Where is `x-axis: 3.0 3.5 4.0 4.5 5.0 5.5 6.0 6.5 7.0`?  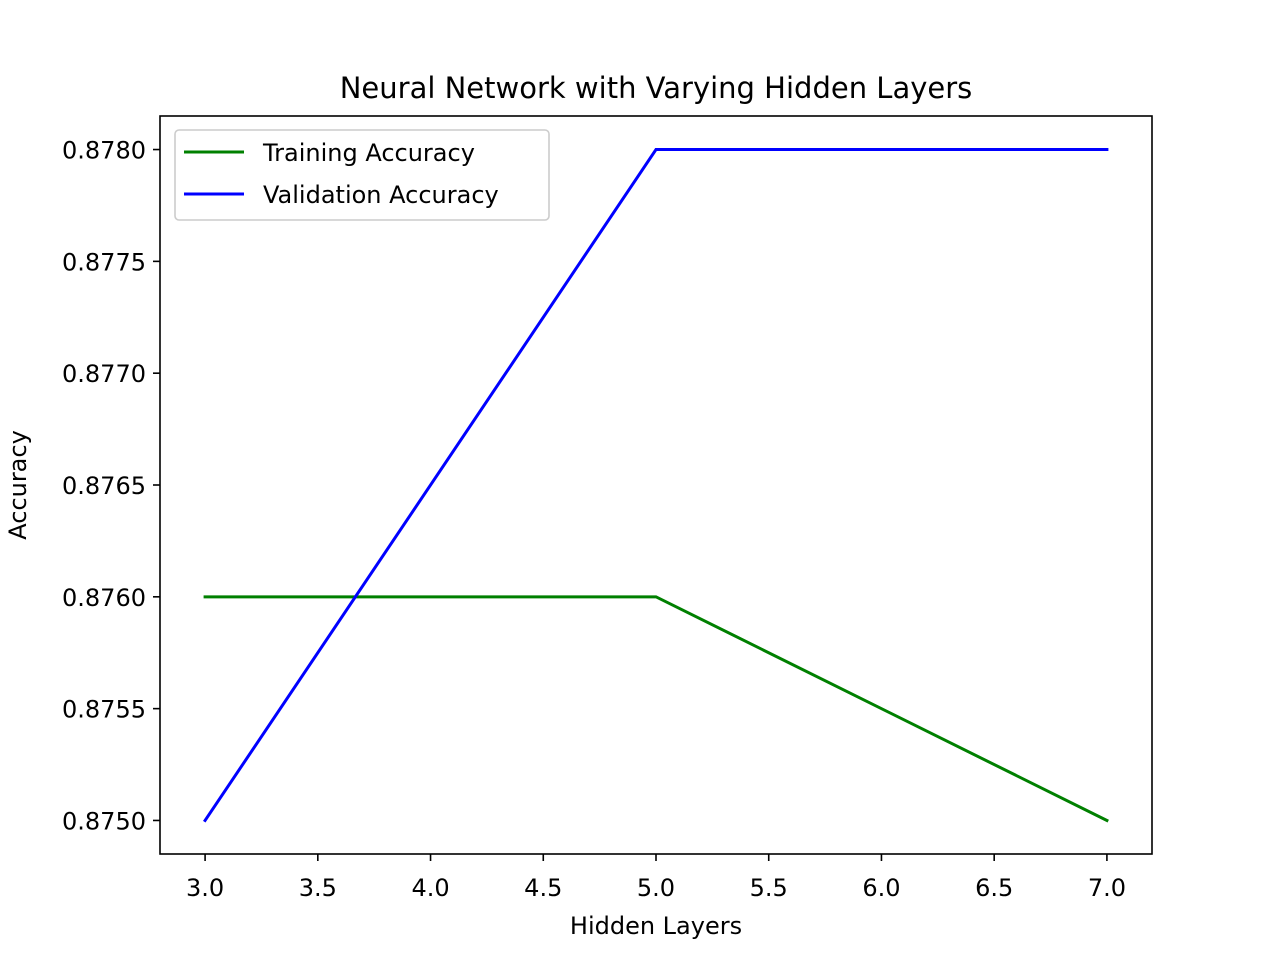 x-axis: 3.0 3.5 4.0 4.5 5.0 5.5 6.0 6.5 7.0 is located at coordinates (656, 878).